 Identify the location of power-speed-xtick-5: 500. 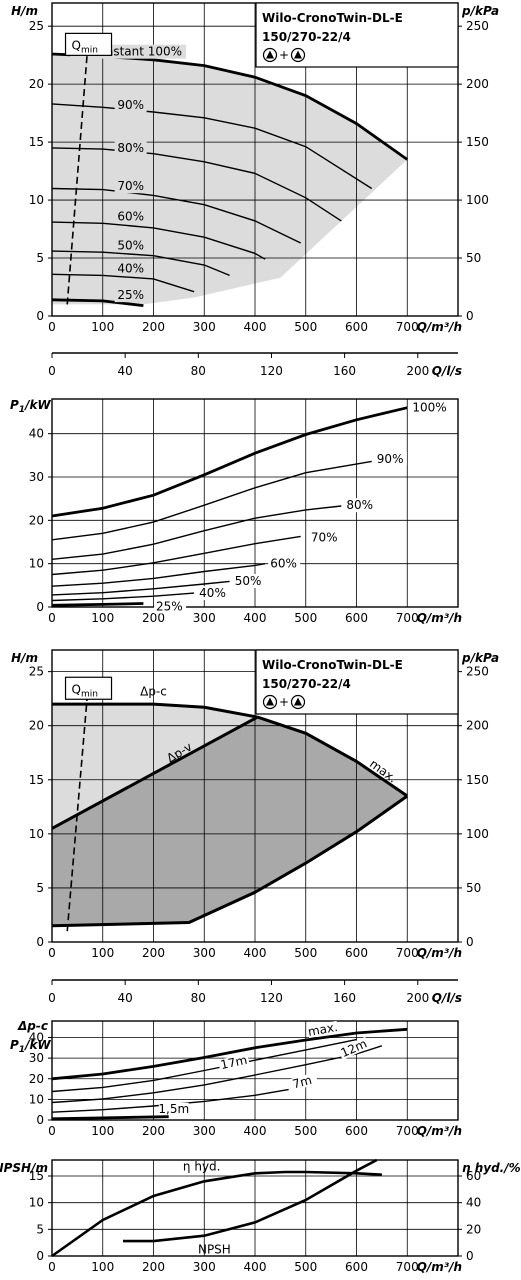
(305, 618).